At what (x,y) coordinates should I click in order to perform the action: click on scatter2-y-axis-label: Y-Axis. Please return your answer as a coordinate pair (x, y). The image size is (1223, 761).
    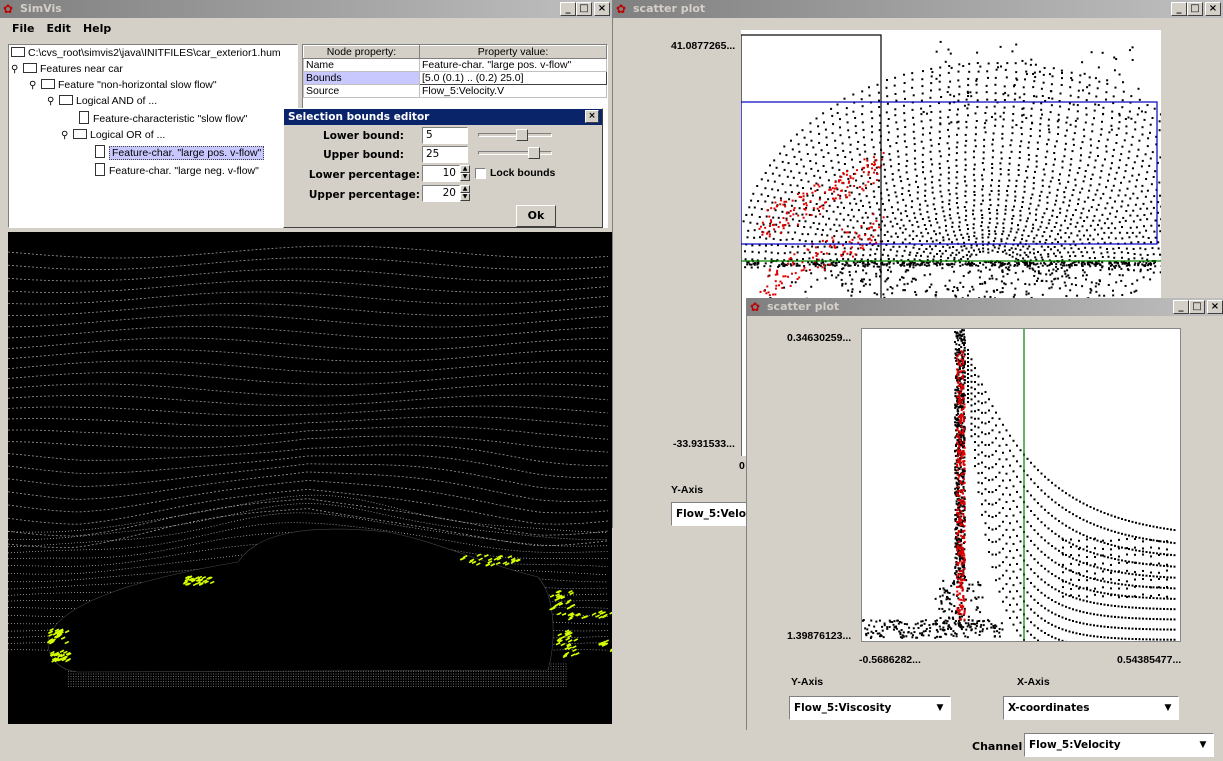
    Looking at the image, I should click on (807, 682).